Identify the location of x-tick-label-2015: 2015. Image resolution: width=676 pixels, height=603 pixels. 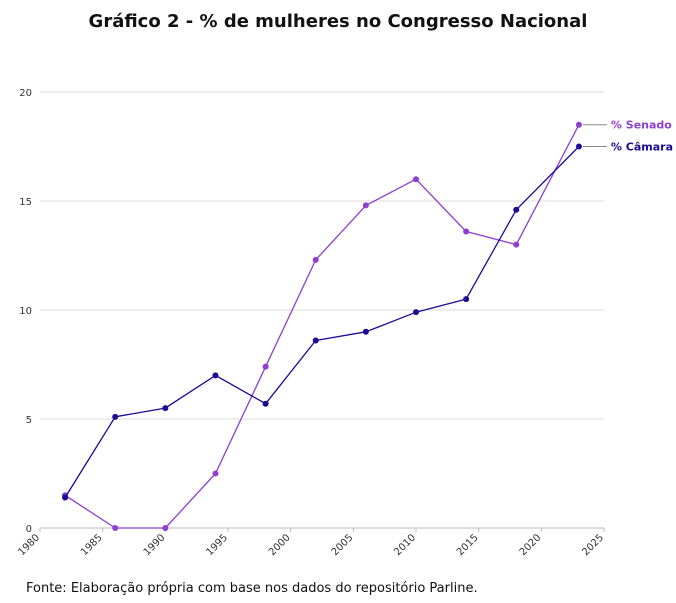
(468, 545).